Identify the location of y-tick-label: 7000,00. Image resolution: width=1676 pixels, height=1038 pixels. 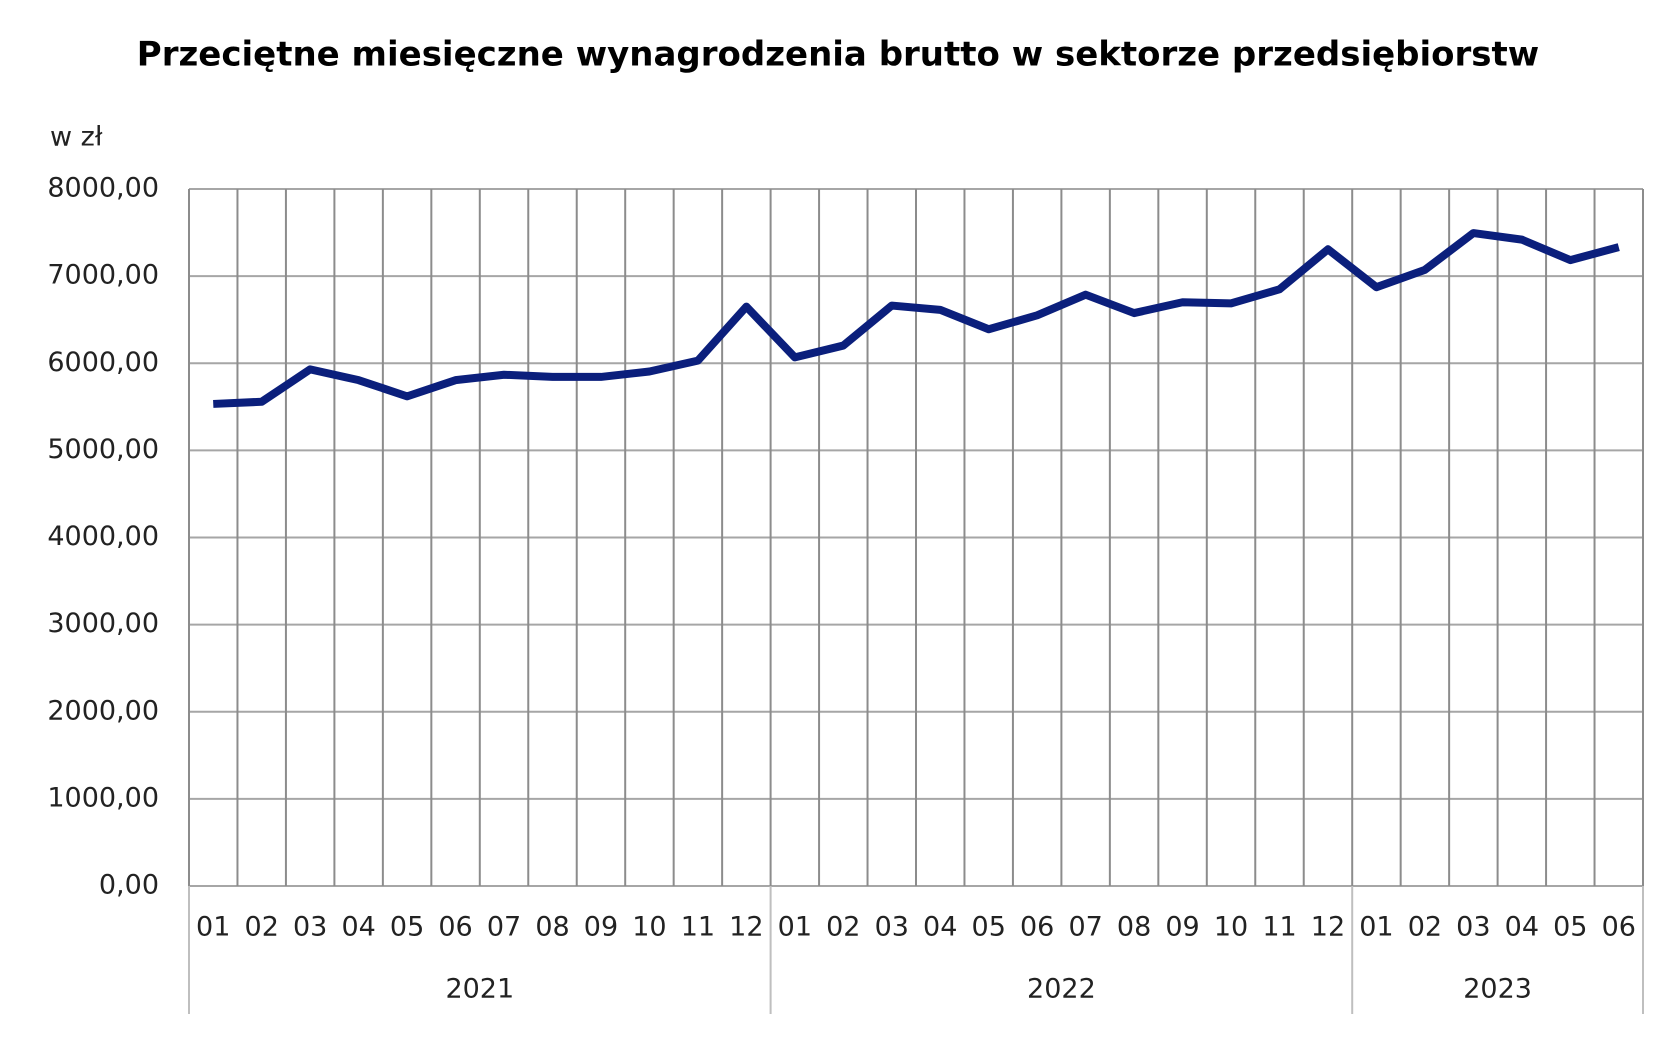
(103, 275).